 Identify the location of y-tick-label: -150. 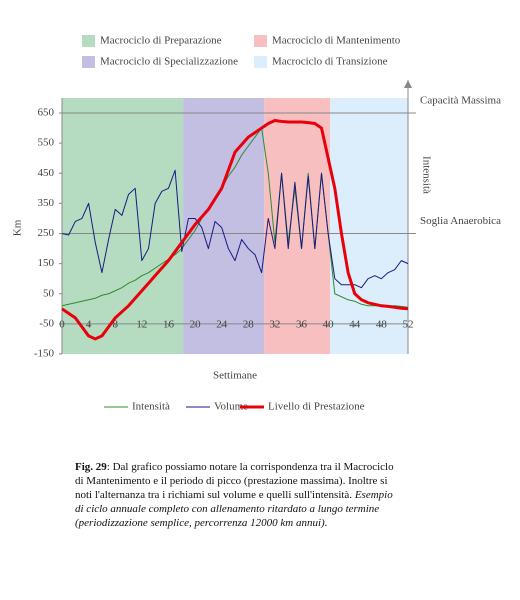
(44, 354).